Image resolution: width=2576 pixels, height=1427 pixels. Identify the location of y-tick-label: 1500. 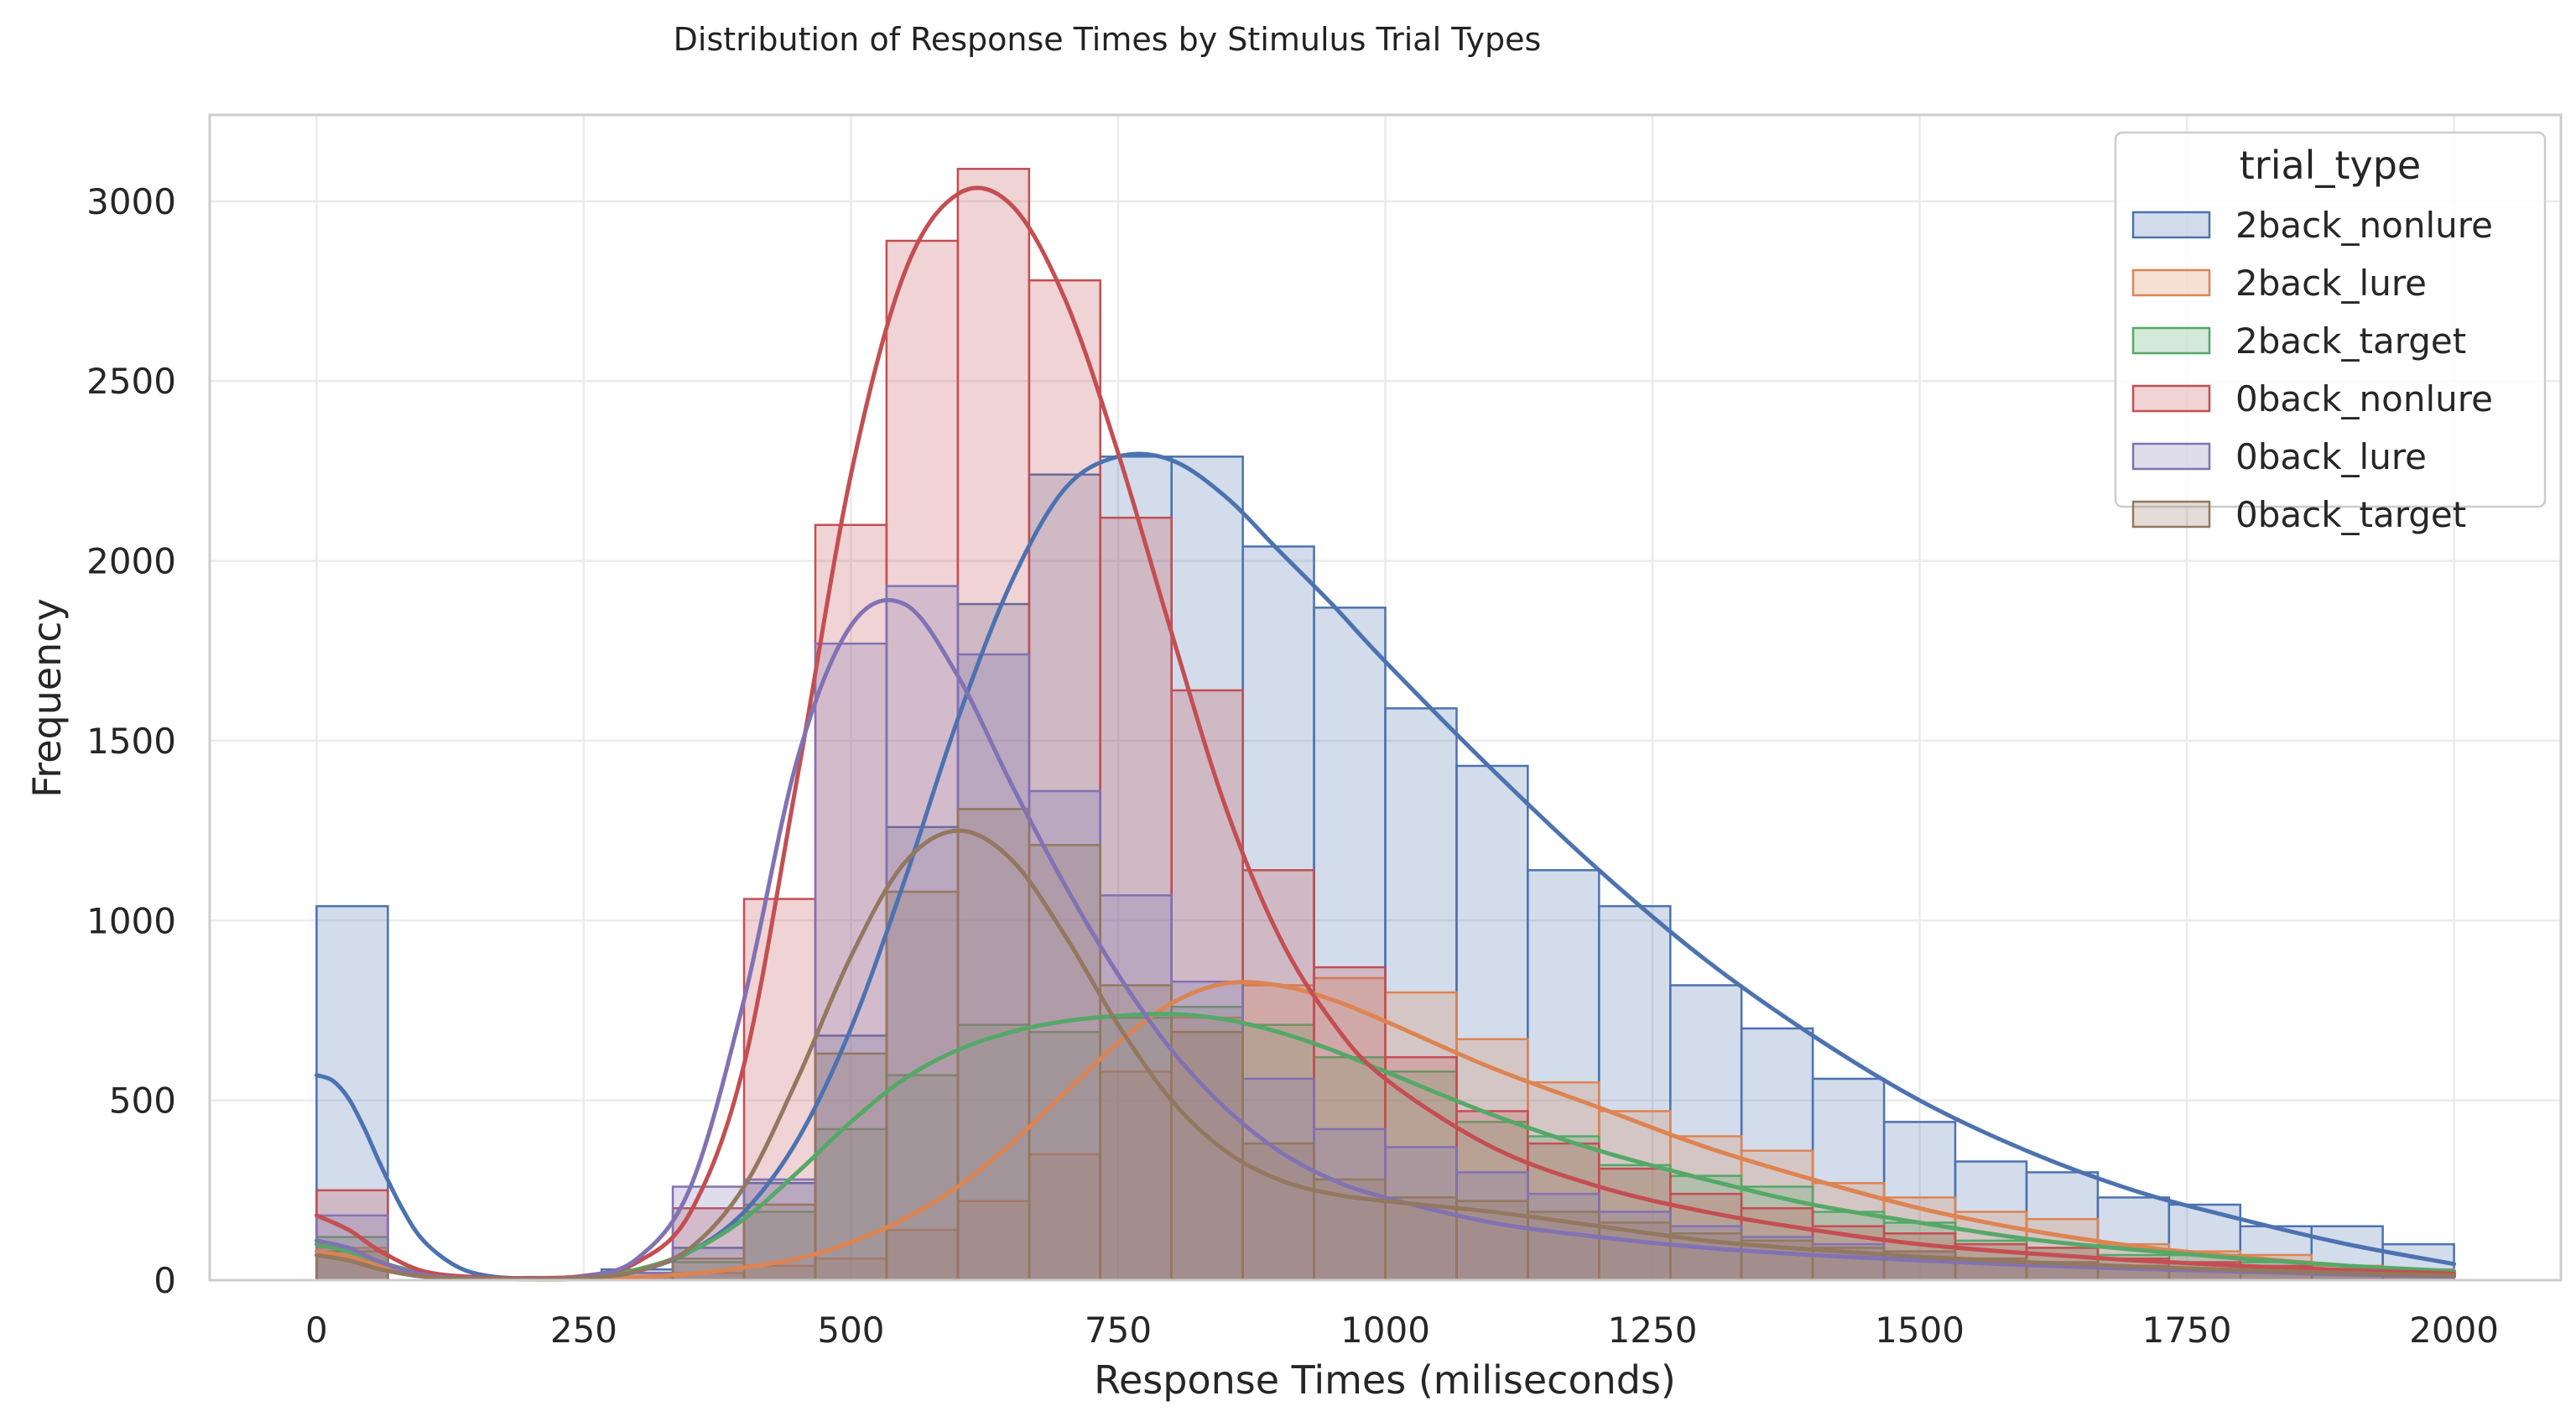
(131, 741).